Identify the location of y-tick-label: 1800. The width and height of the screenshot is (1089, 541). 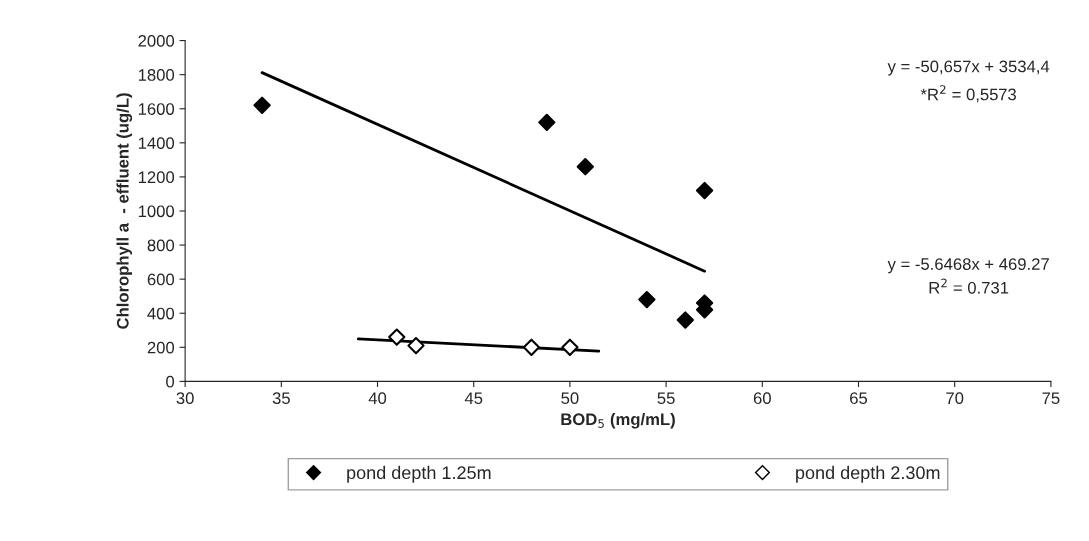
(156, 75).